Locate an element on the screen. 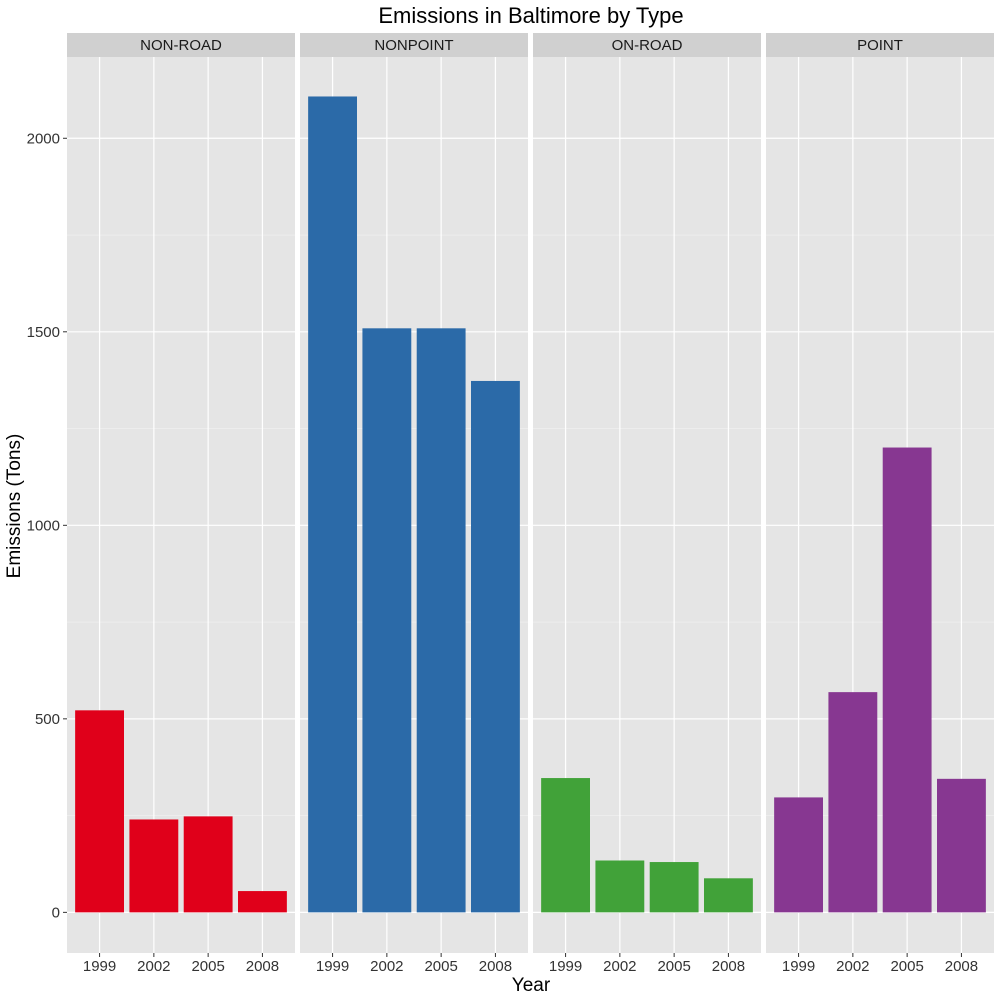 This screenshot has height=1000, width=1000. chart-title: Emissions in Baltimore by Type is located at coordinates (530, 15).